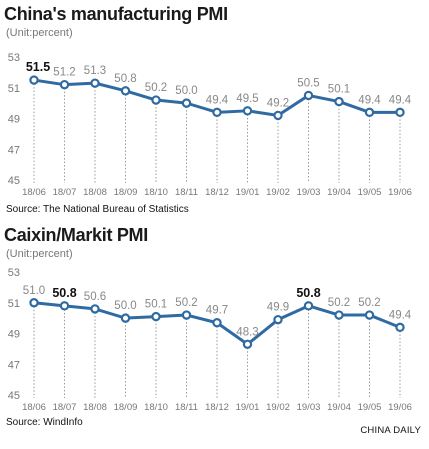 The width and height of the screenshot is (429, 449). Describe the element at coordinates (44, 422) in the screenshot. I see `chart2-source: Source: WindInfo` at that location.